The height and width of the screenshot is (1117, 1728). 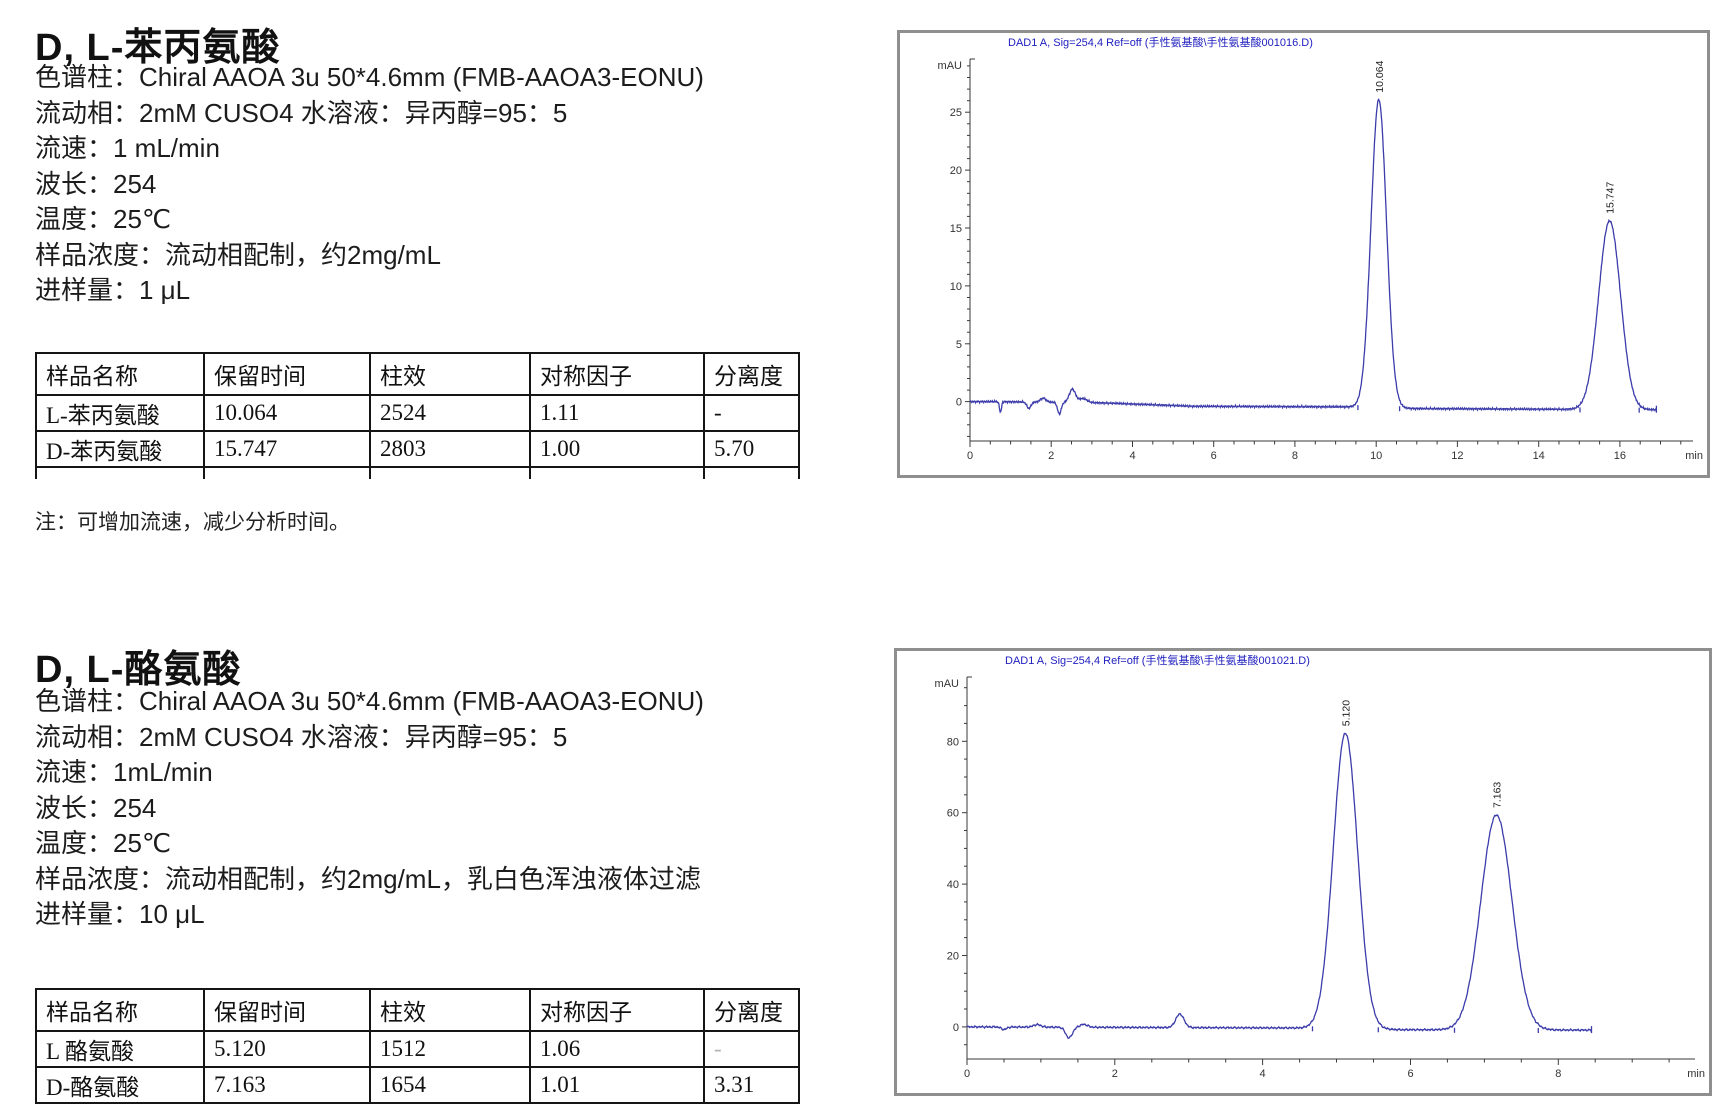 I want to click on svg-text: 5, so click(x=959, y=345).